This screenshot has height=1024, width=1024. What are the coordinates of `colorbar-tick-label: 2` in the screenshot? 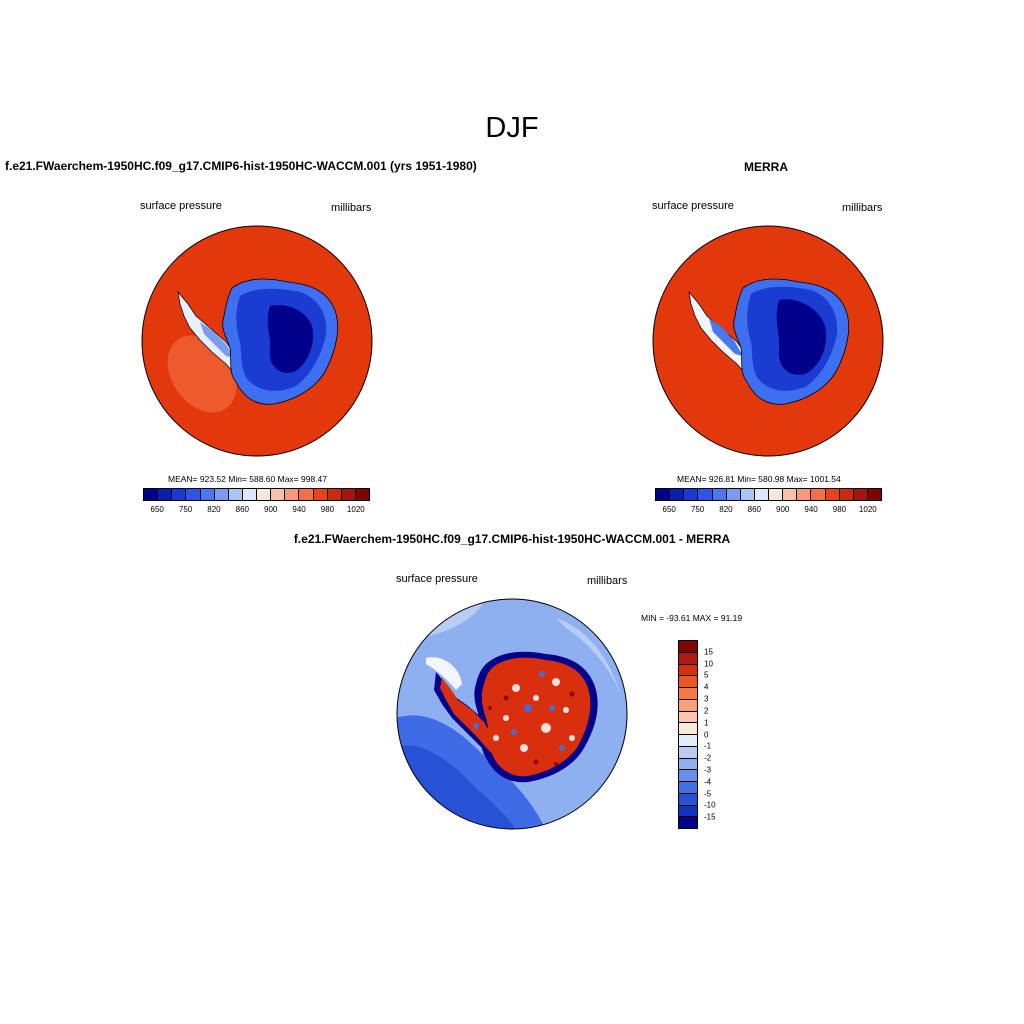 It's located at (706, 711).